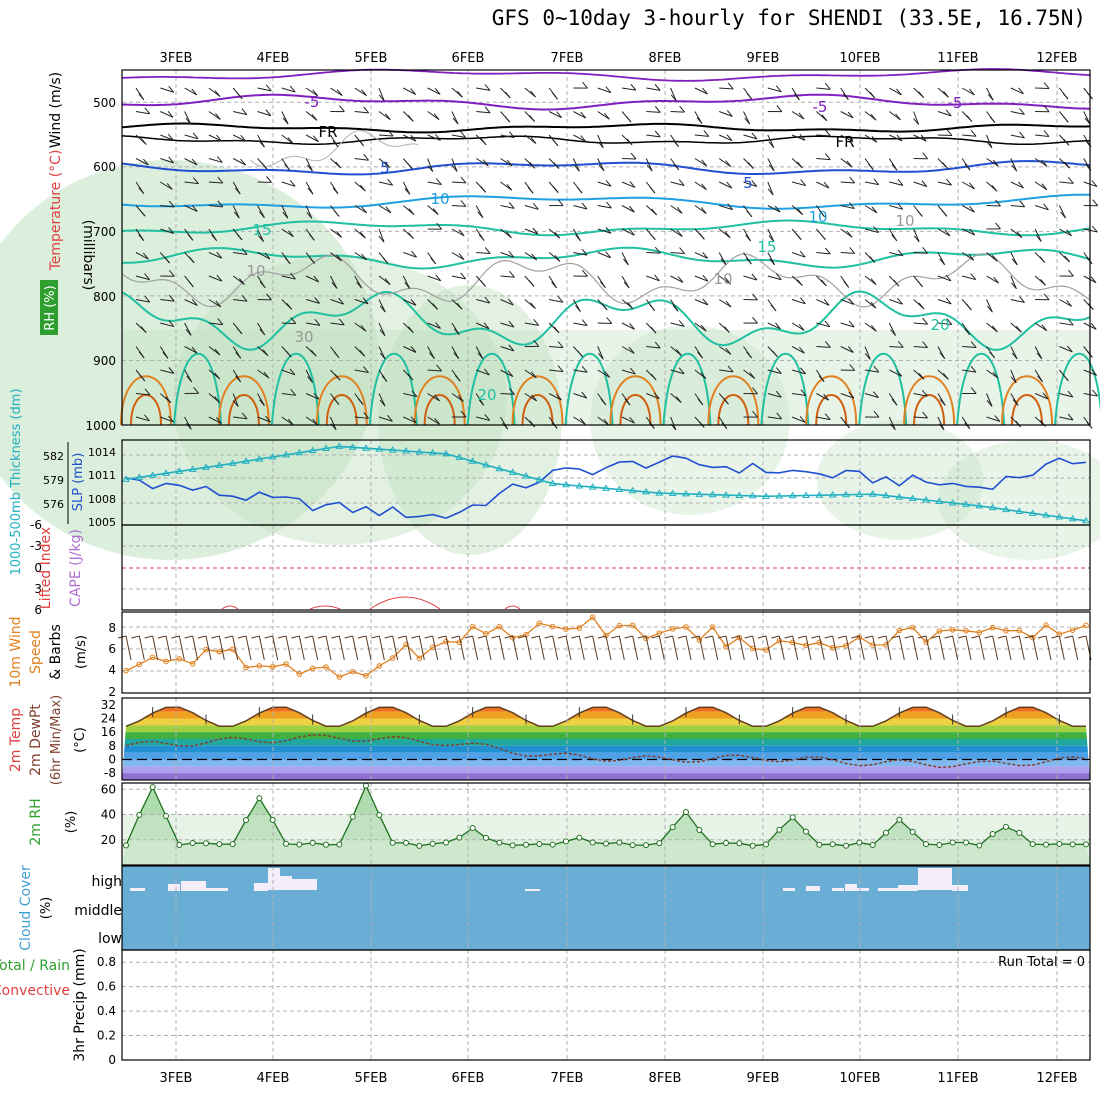 This screenshot has width=1100, height=1100. Describe the element at coordinates (567, 58) in the screenshot. I see `date-label-top: 7FEB` at that location.